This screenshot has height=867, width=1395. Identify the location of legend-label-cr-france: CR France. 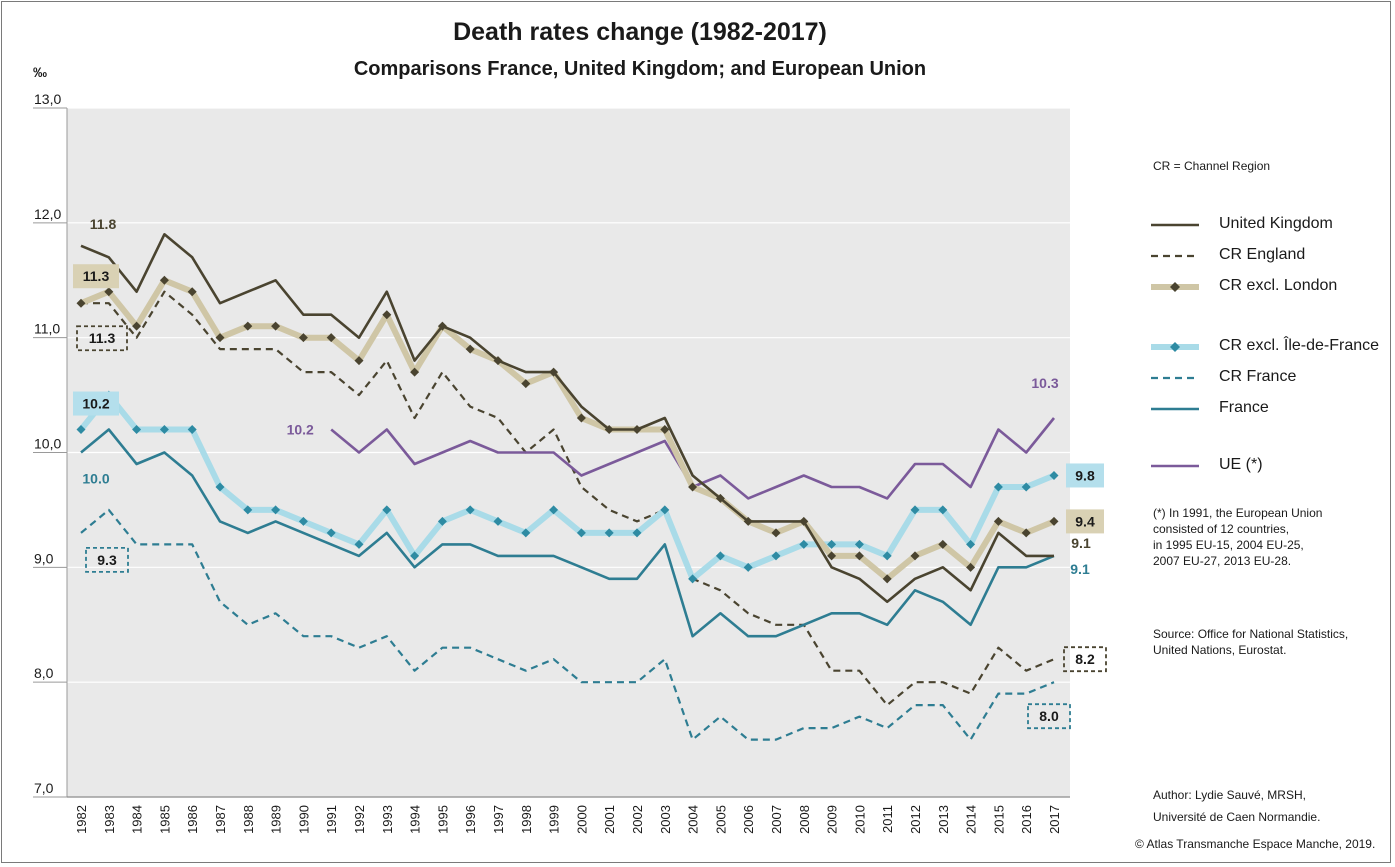
(1258, 376).